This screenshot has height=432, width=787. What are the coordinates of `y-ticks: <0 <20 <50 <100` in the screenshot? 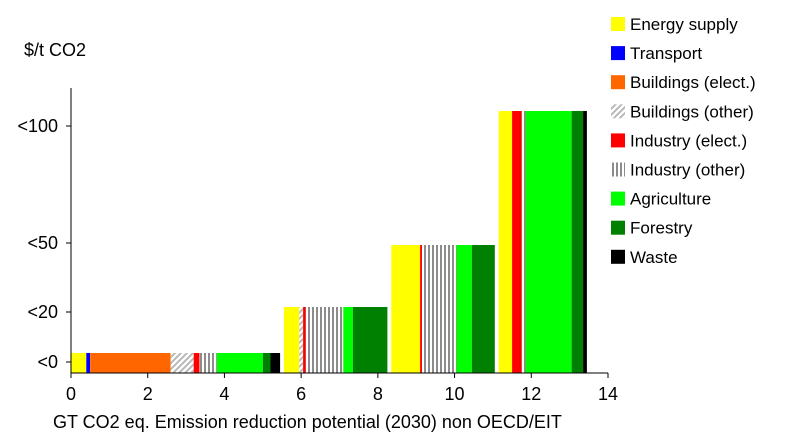 It's located at (44, 244).